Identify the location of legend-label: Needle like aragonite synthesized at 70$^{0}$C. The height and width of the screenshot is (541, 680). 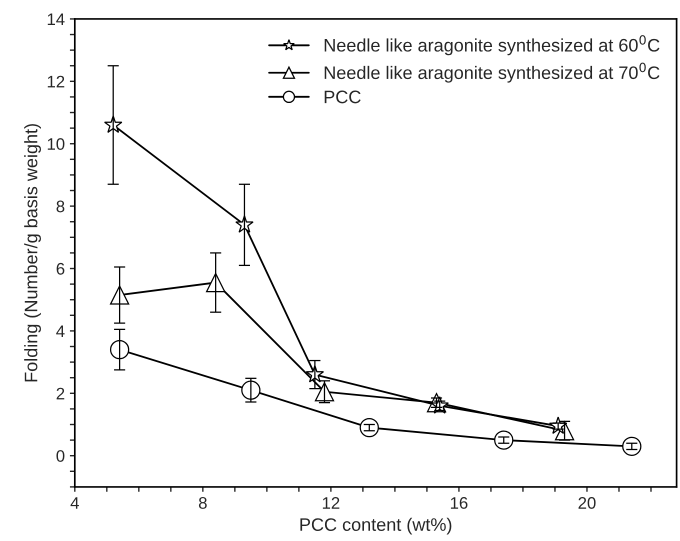
(492, 72).